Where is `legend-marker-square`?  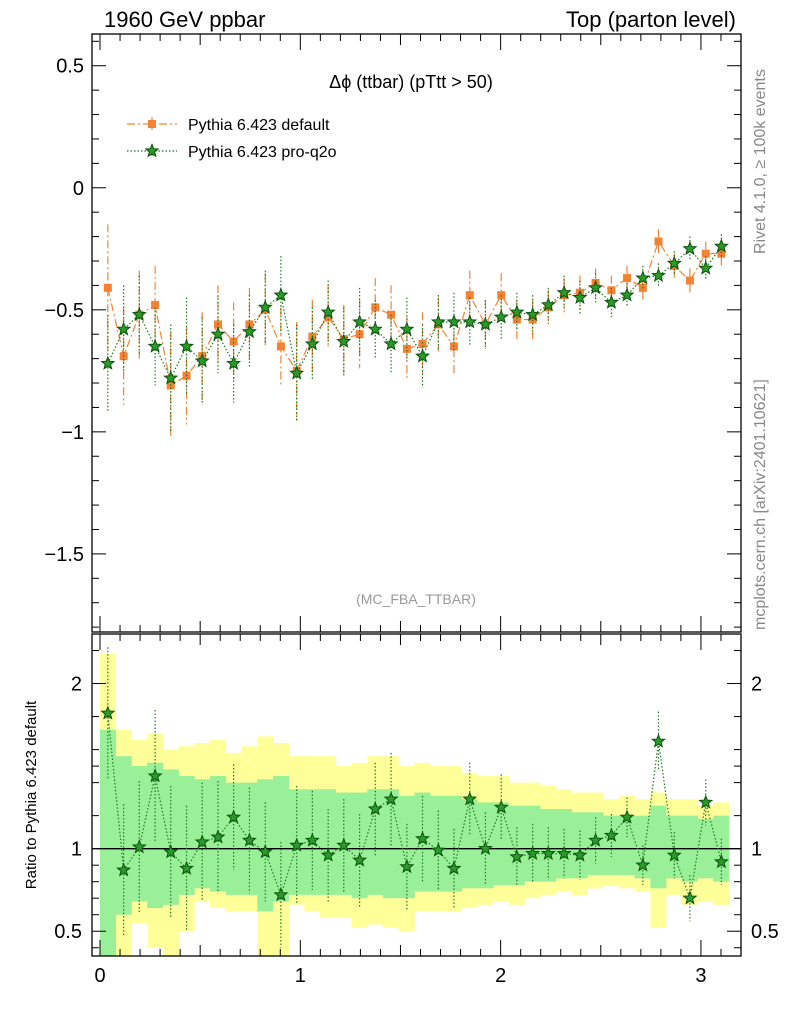 legend-marker-square is located at coordinates (152, 124).